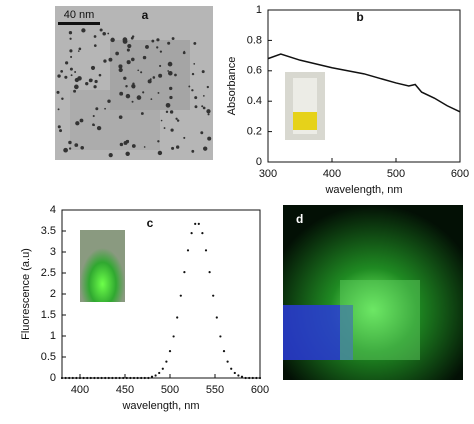 This screenshot has width=474, height=424. What do you see at coordinates (134, 83) in the screenshot?
I see `tem-image: 40 nm a` at bounding box center [134, 83].